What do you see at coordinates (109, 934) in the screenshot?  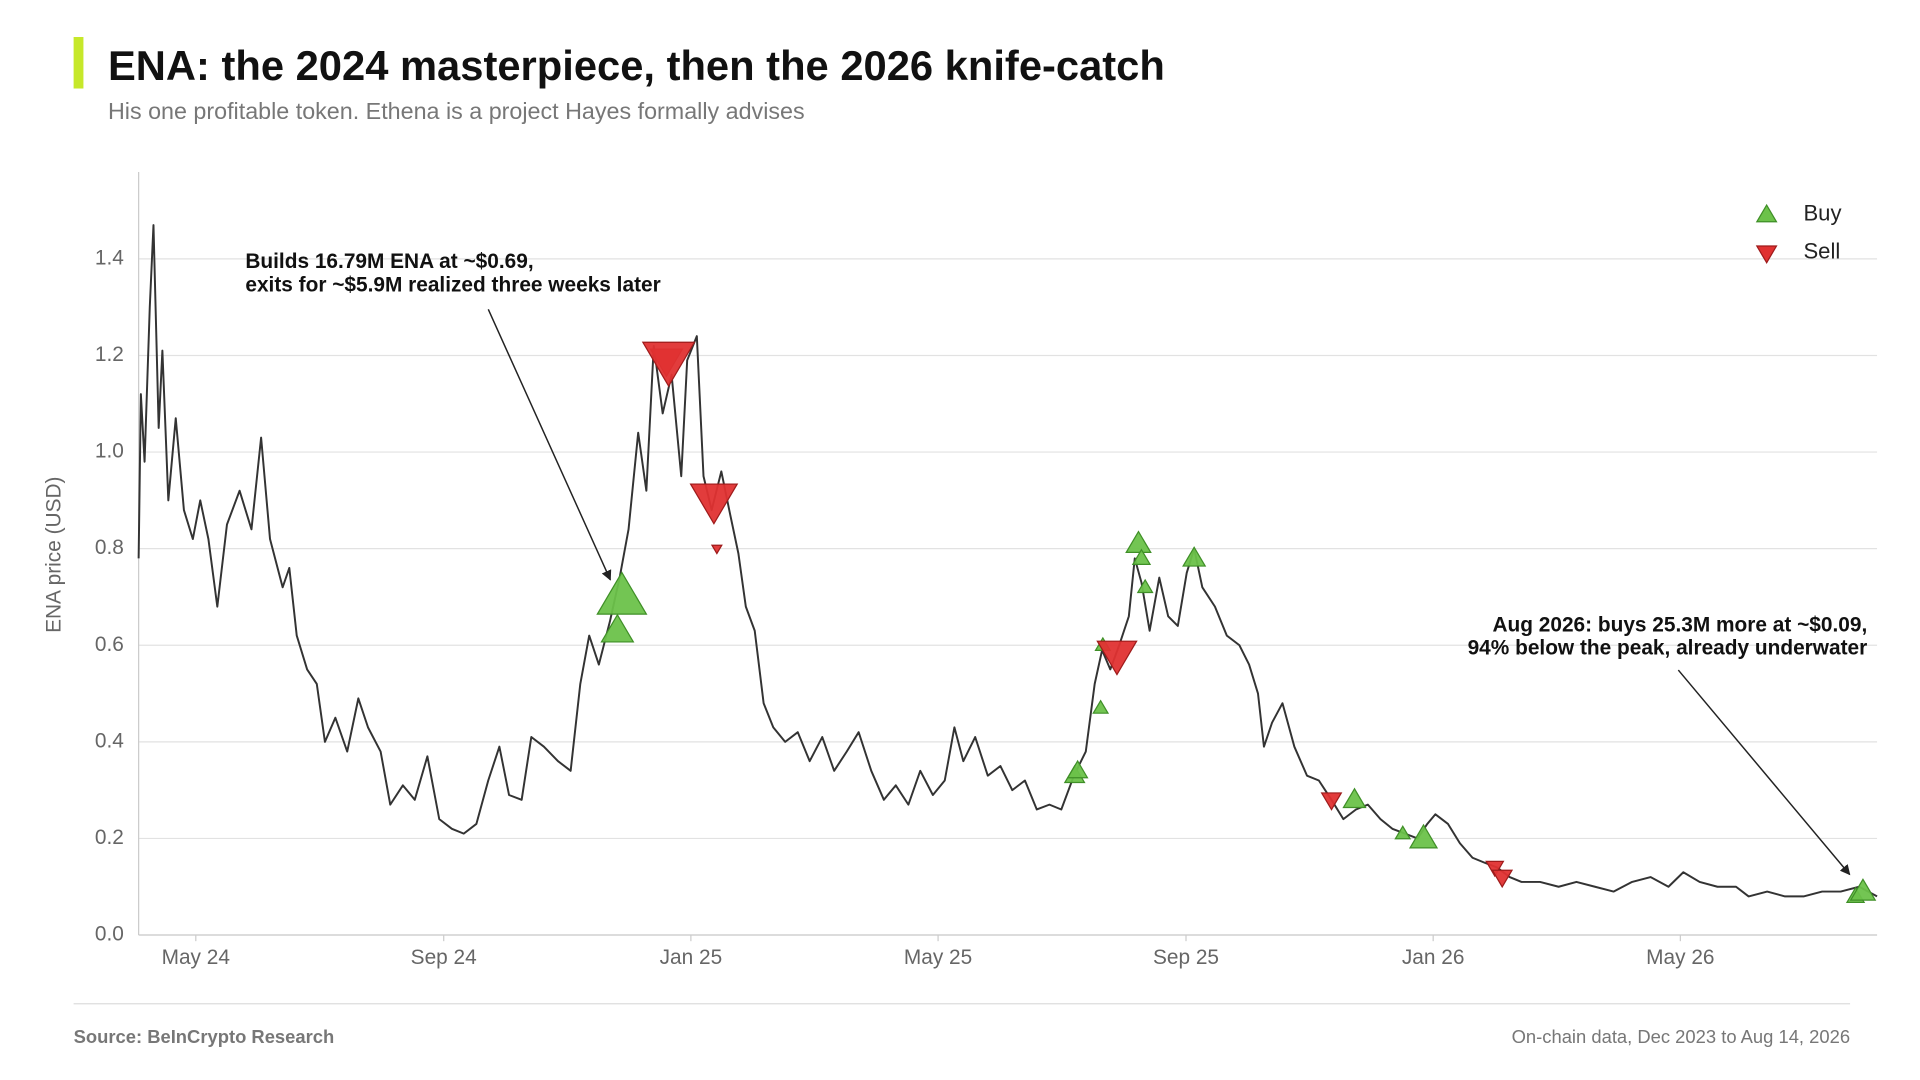 I see `y-tick-label: 0.0` at bounding box center [109, 934].